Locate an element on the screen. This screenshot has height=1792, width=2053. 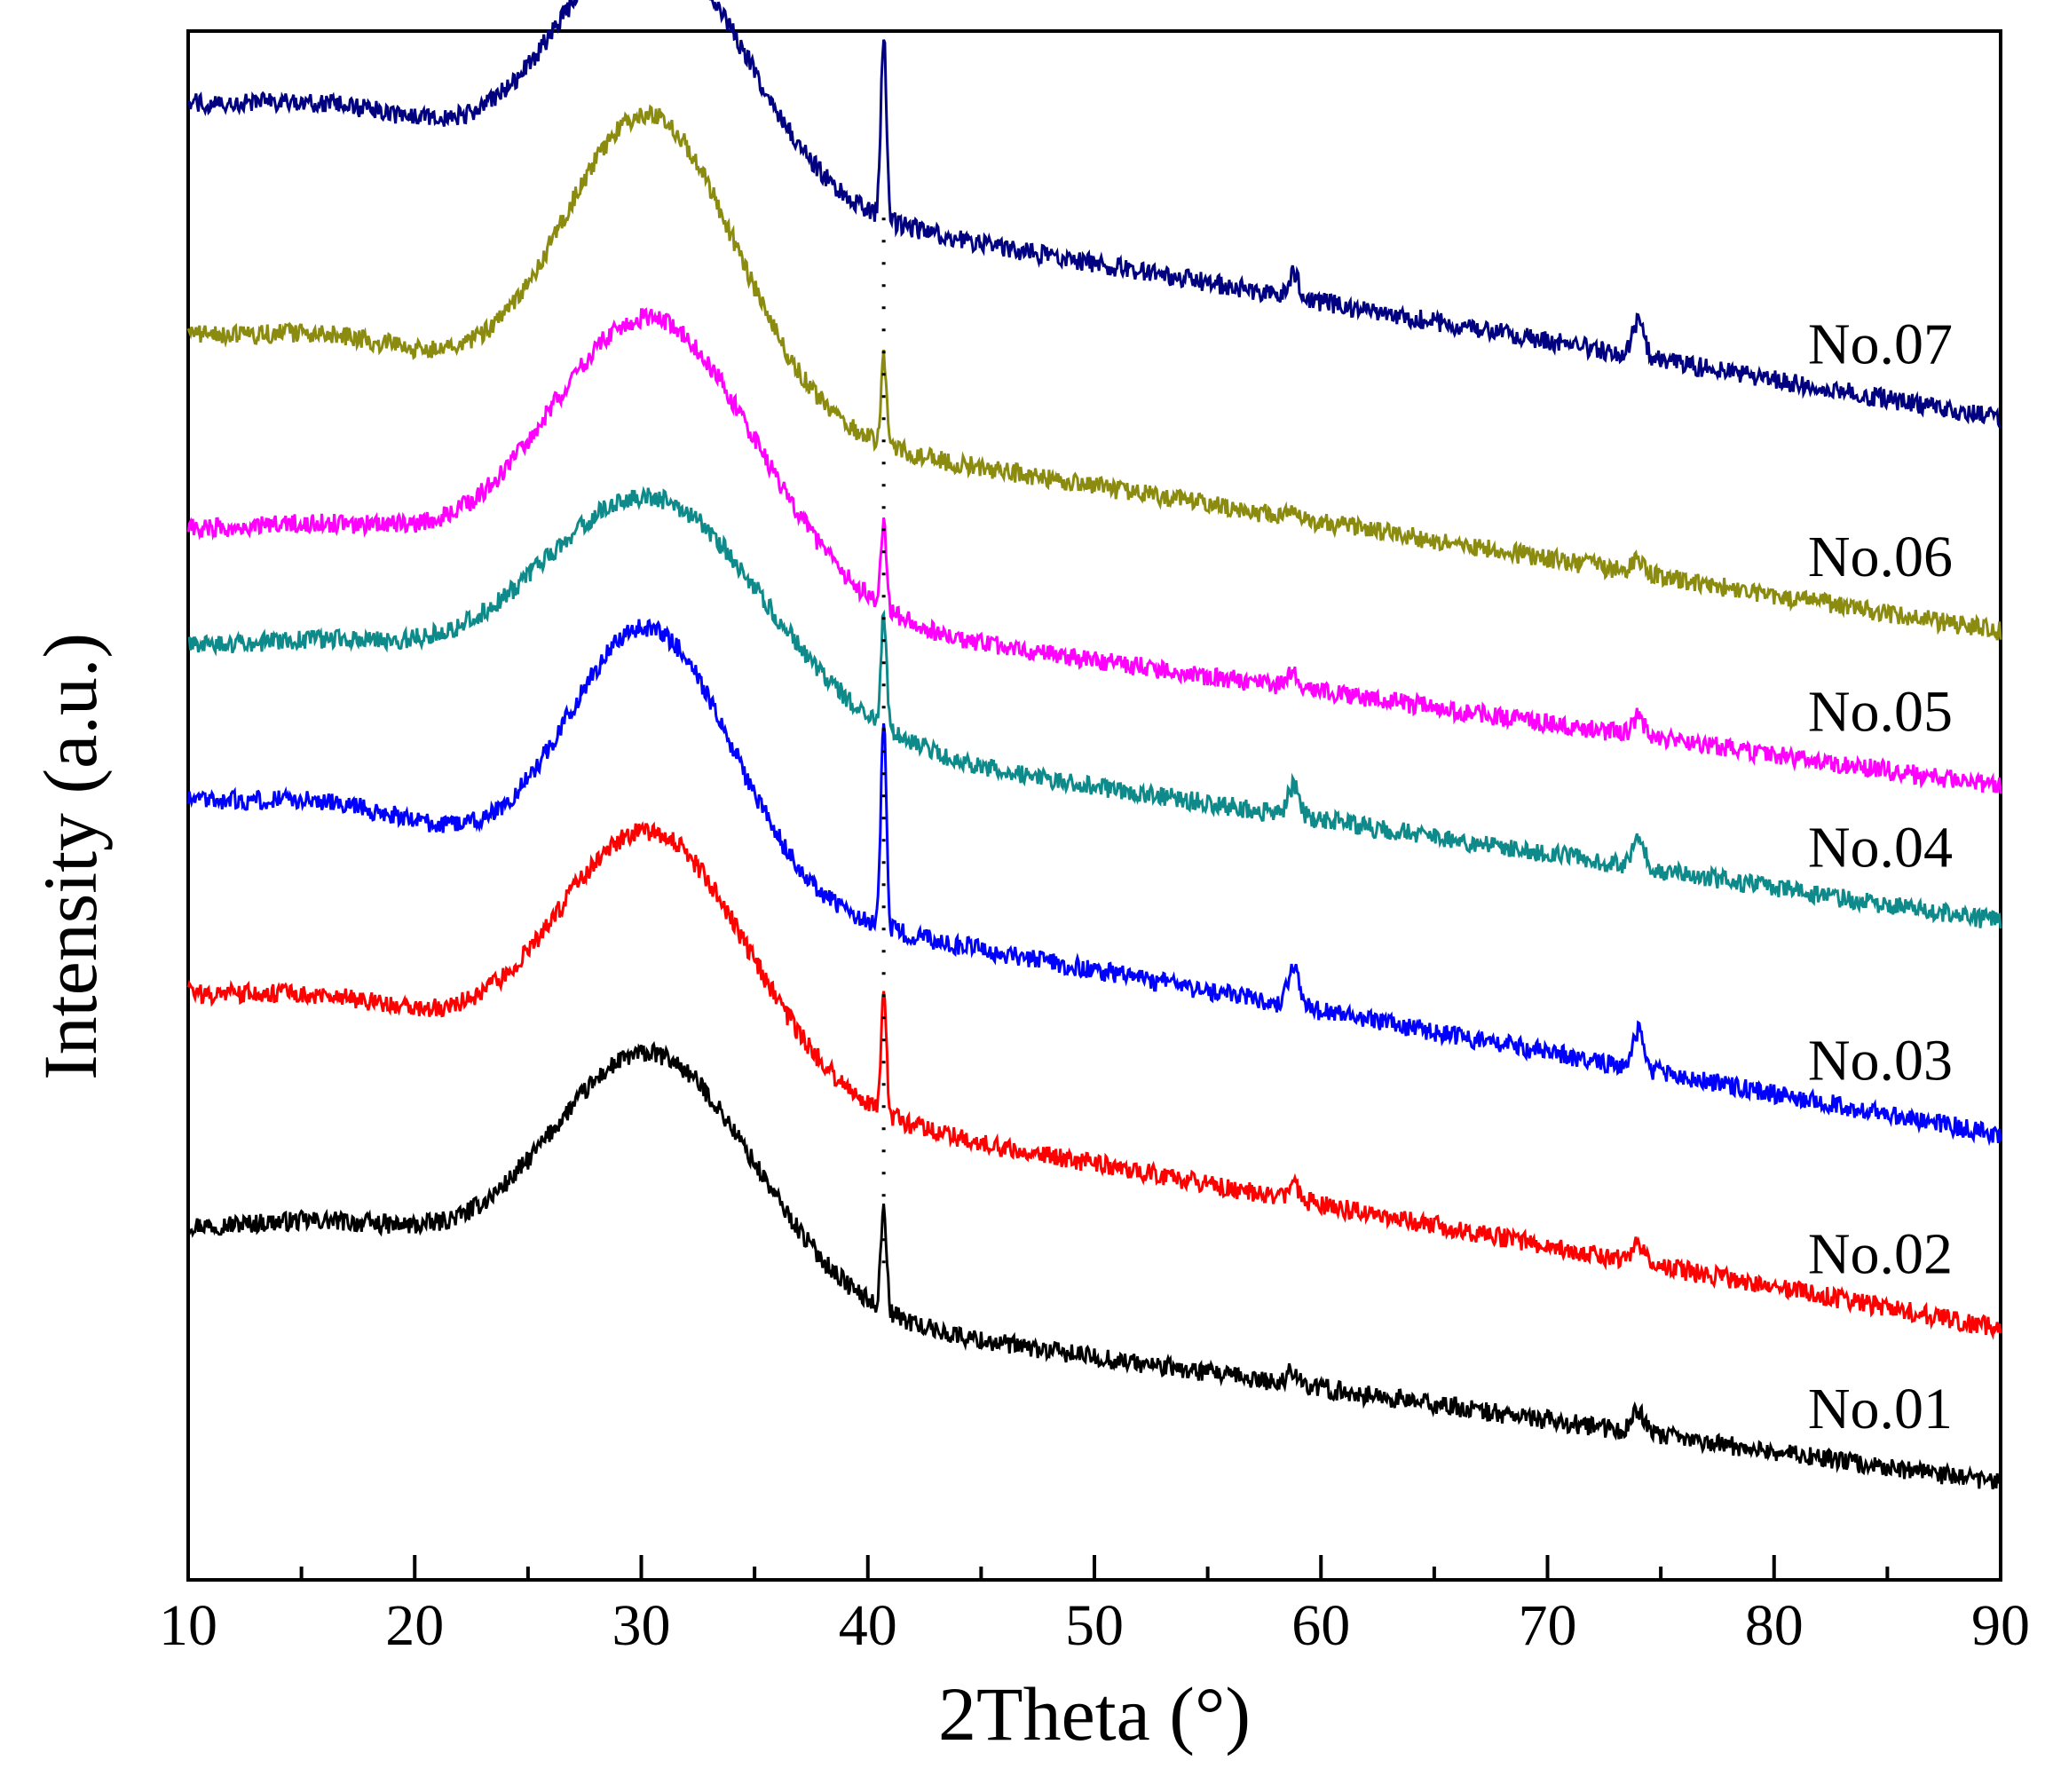
series-label-no07: No.07 is located at coordinates (1880, 344).